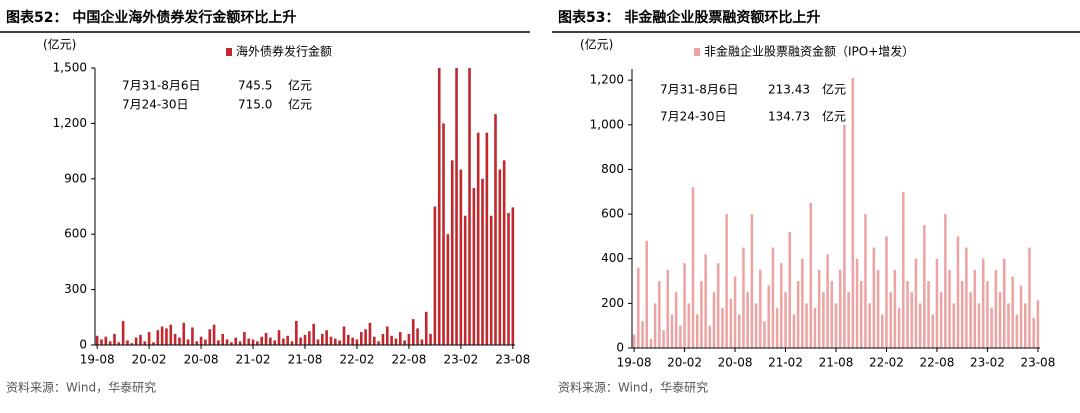 This screenshot has height=413, width=1080. Describe the element at coordinates (284, 51) in the screenshot. I see `legend-label: 海外债券发行金额` at that location.